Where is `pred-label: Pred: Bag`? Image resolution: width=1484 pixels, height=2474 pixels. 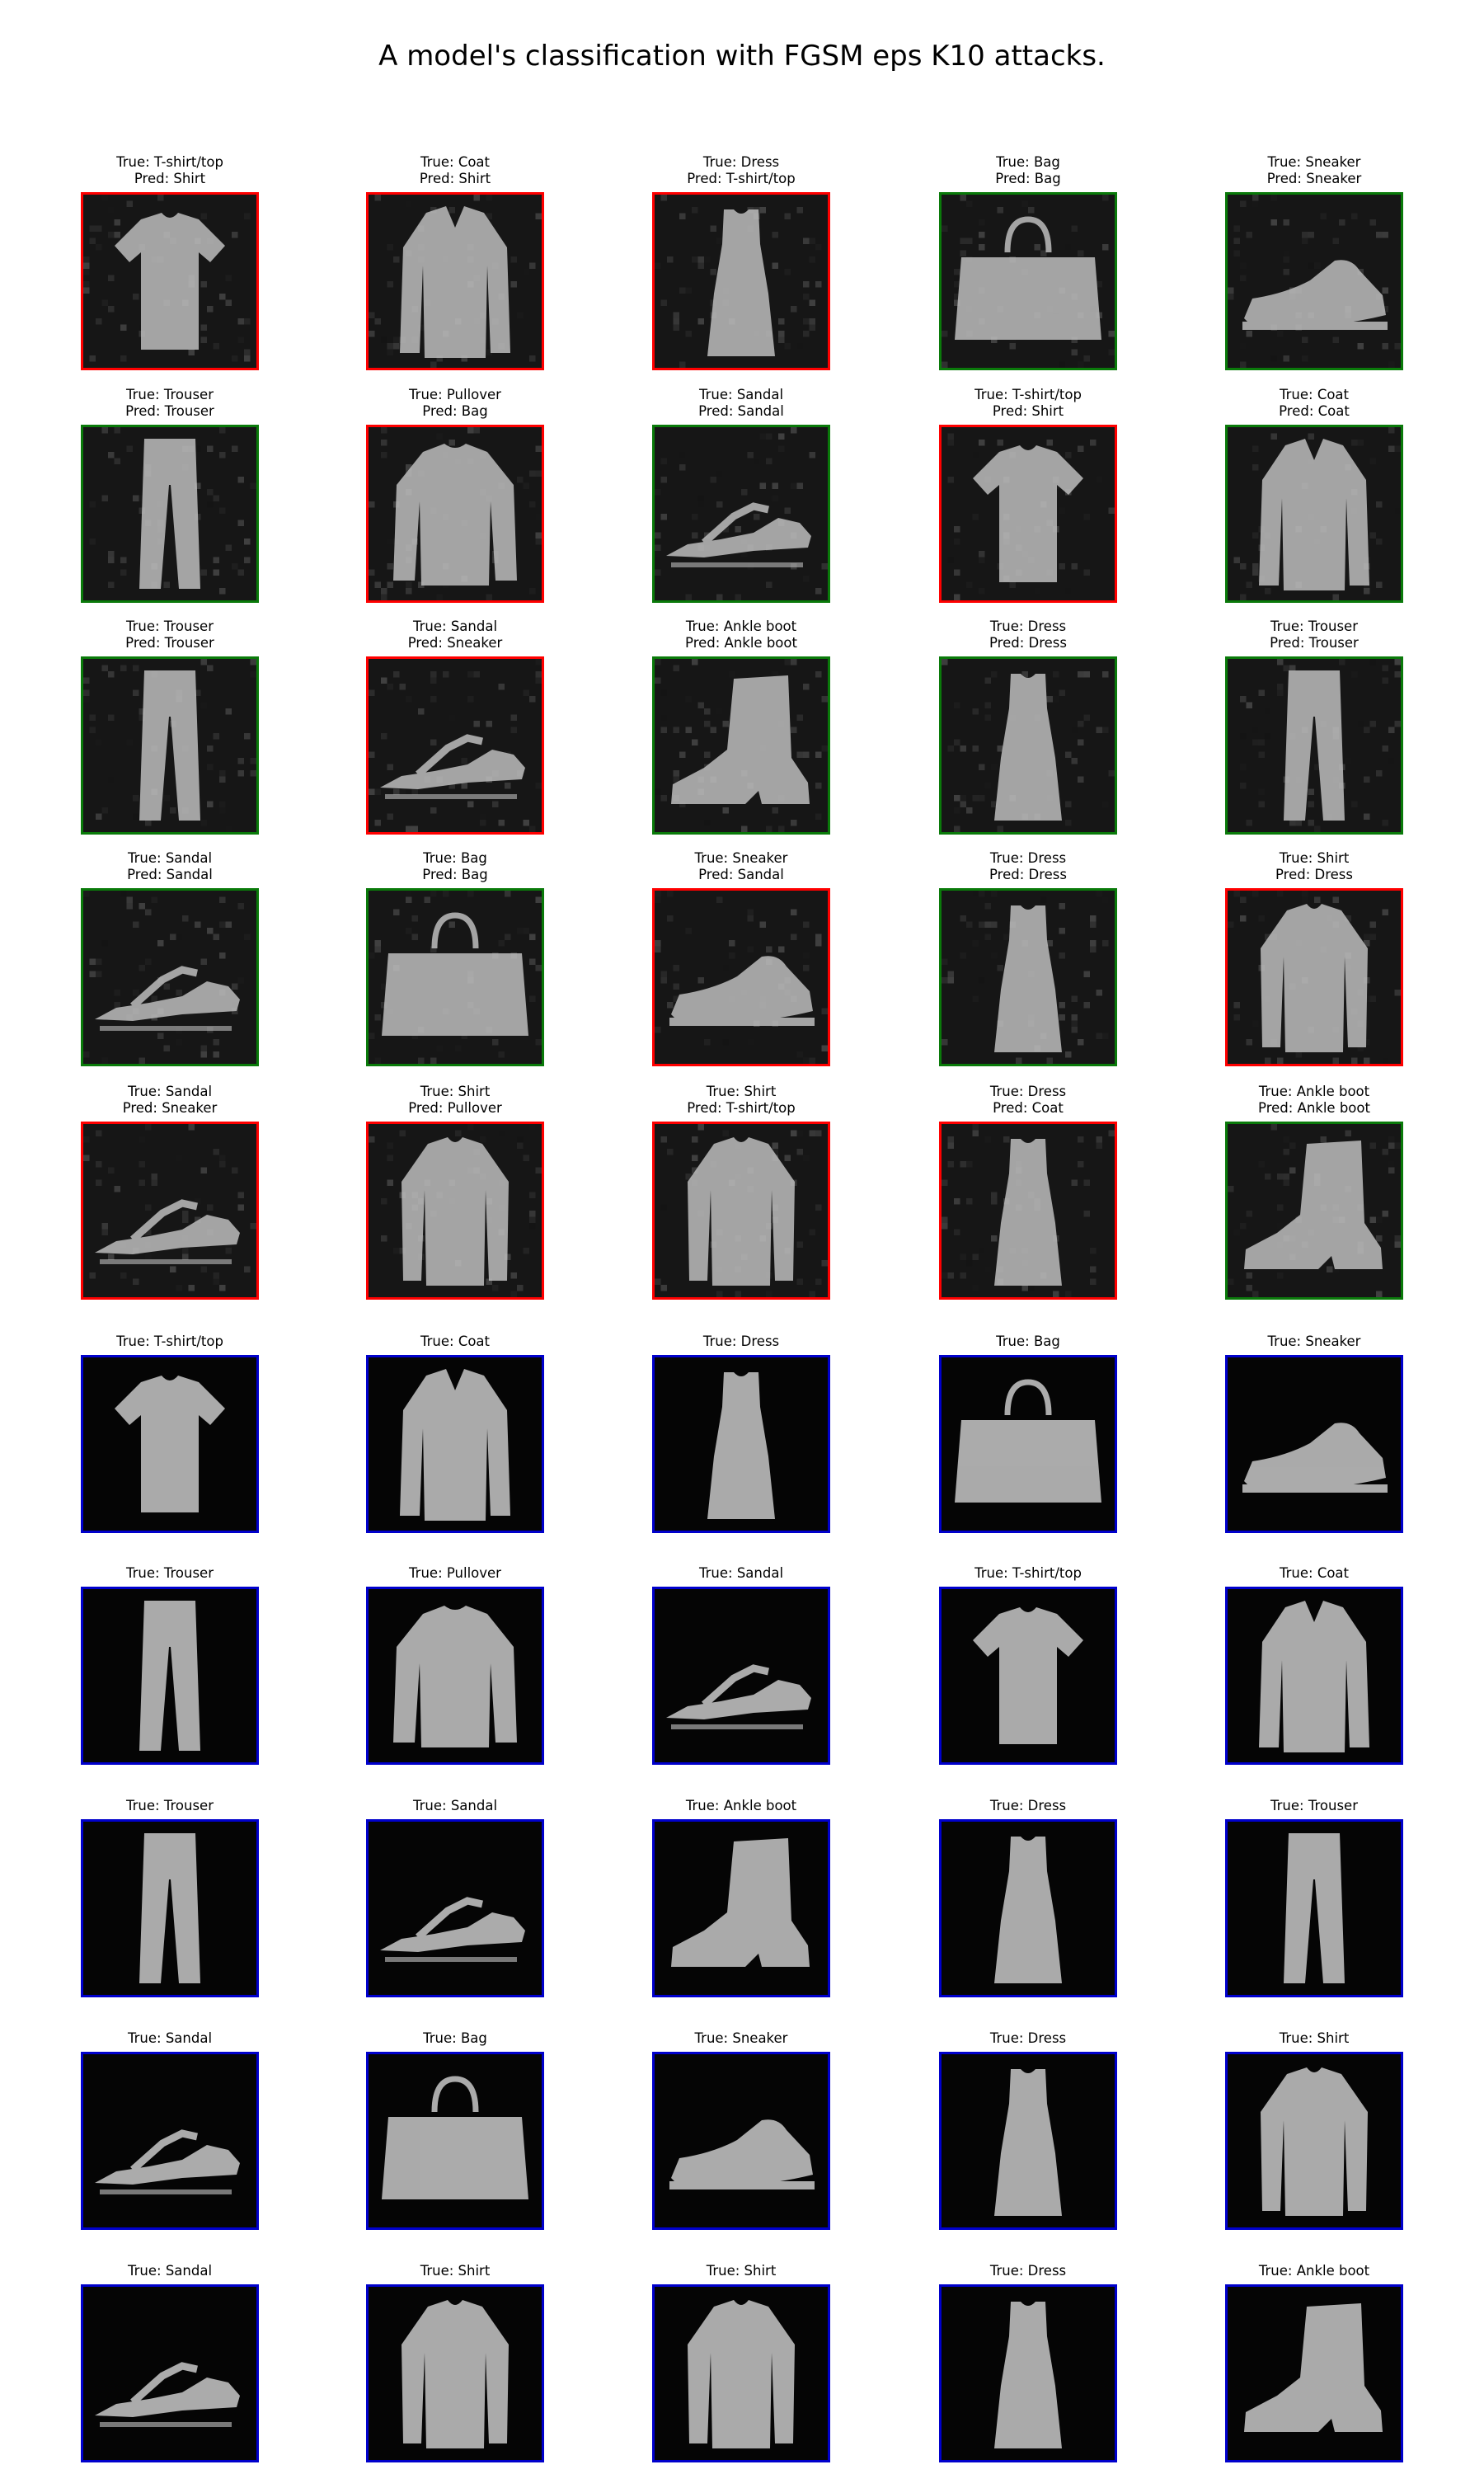 pred-label: Pred: Bag is located at coordinates (1028, 178).